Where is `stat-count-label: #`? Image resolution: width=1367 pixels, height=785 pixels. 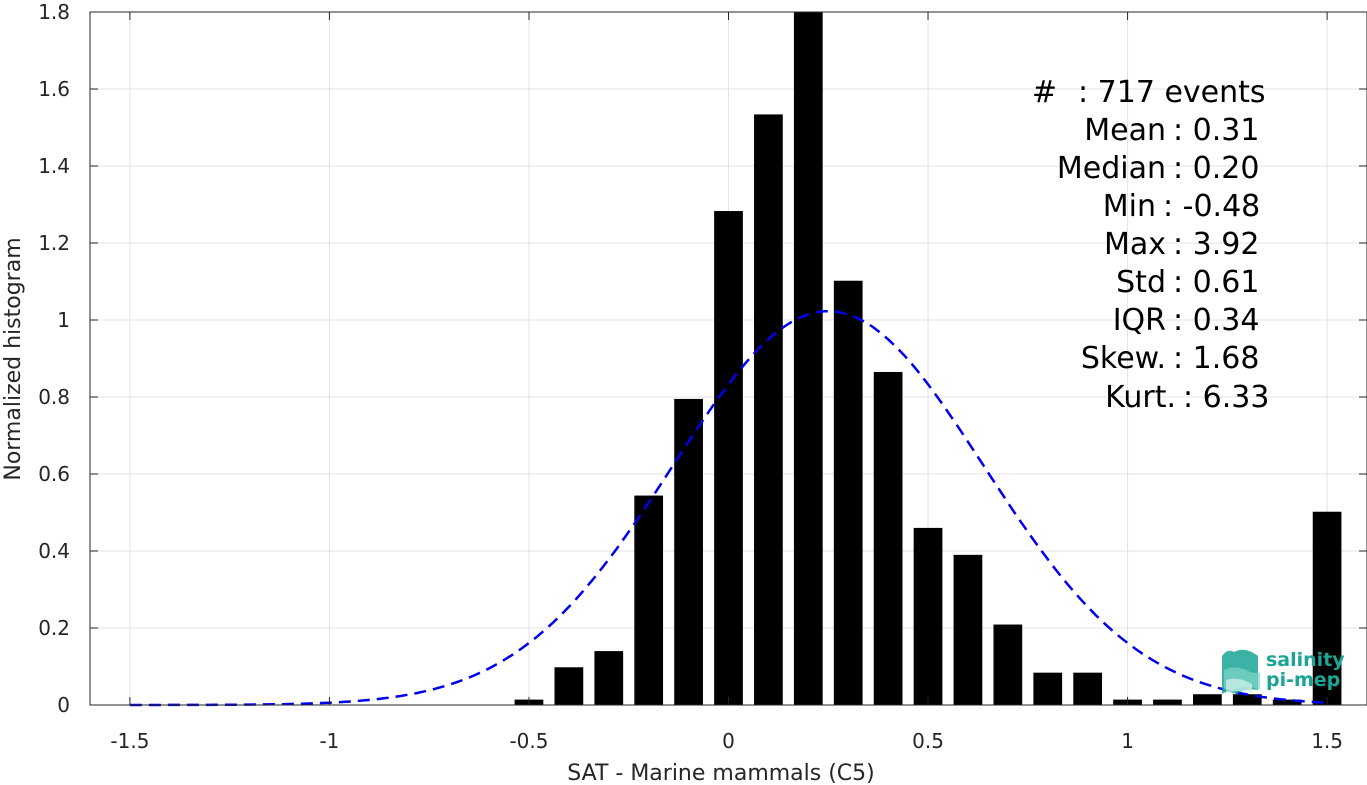 stat-count-label: # is located at coordinates (1044, 92).